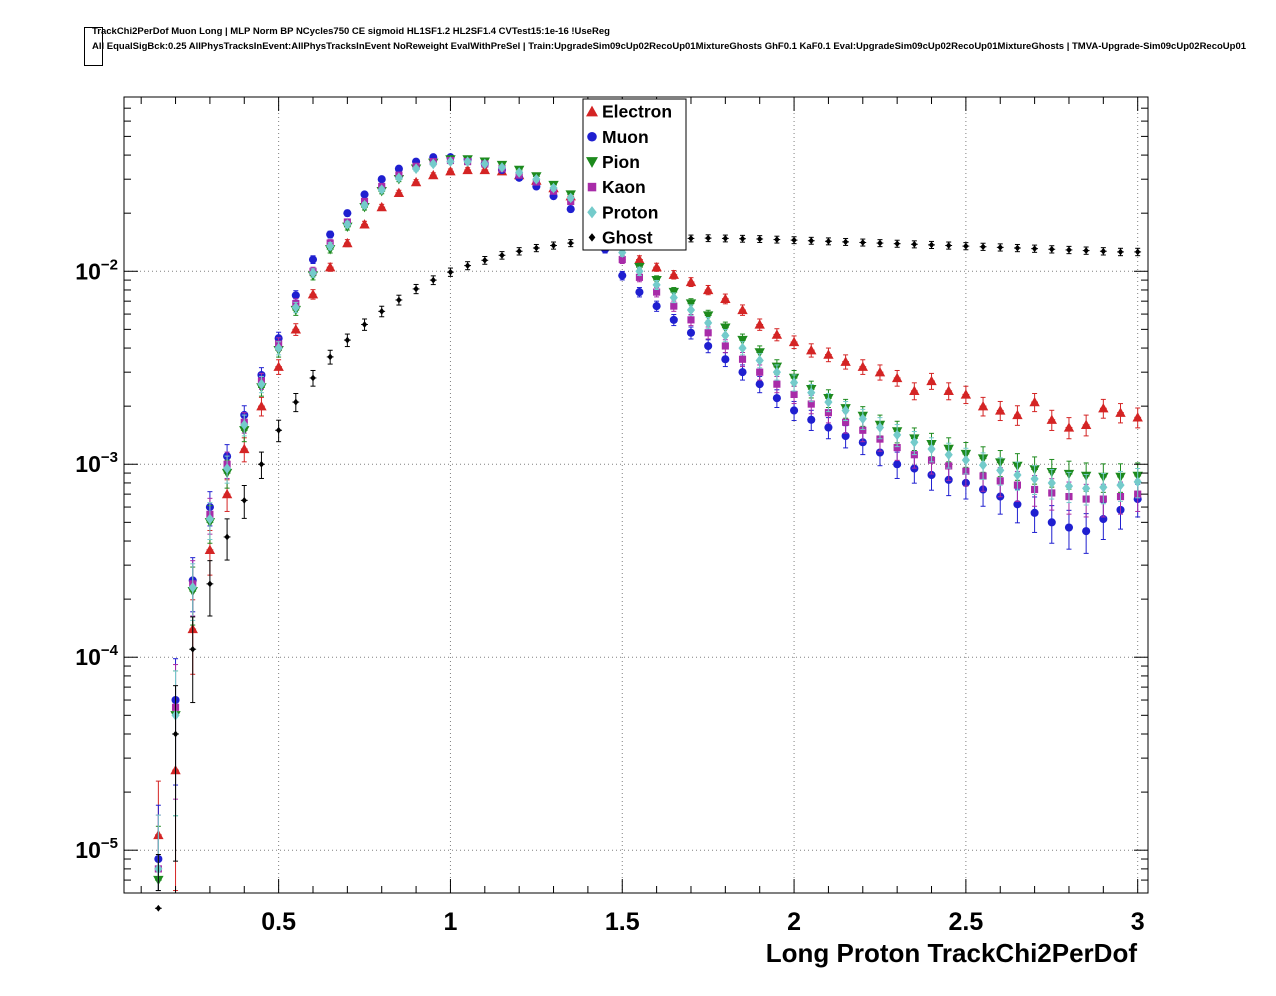 The image size is (1276, 996). Describe the element at coordinates (93, 46) in the screenshot. I see `empty-stats-box` at that location.